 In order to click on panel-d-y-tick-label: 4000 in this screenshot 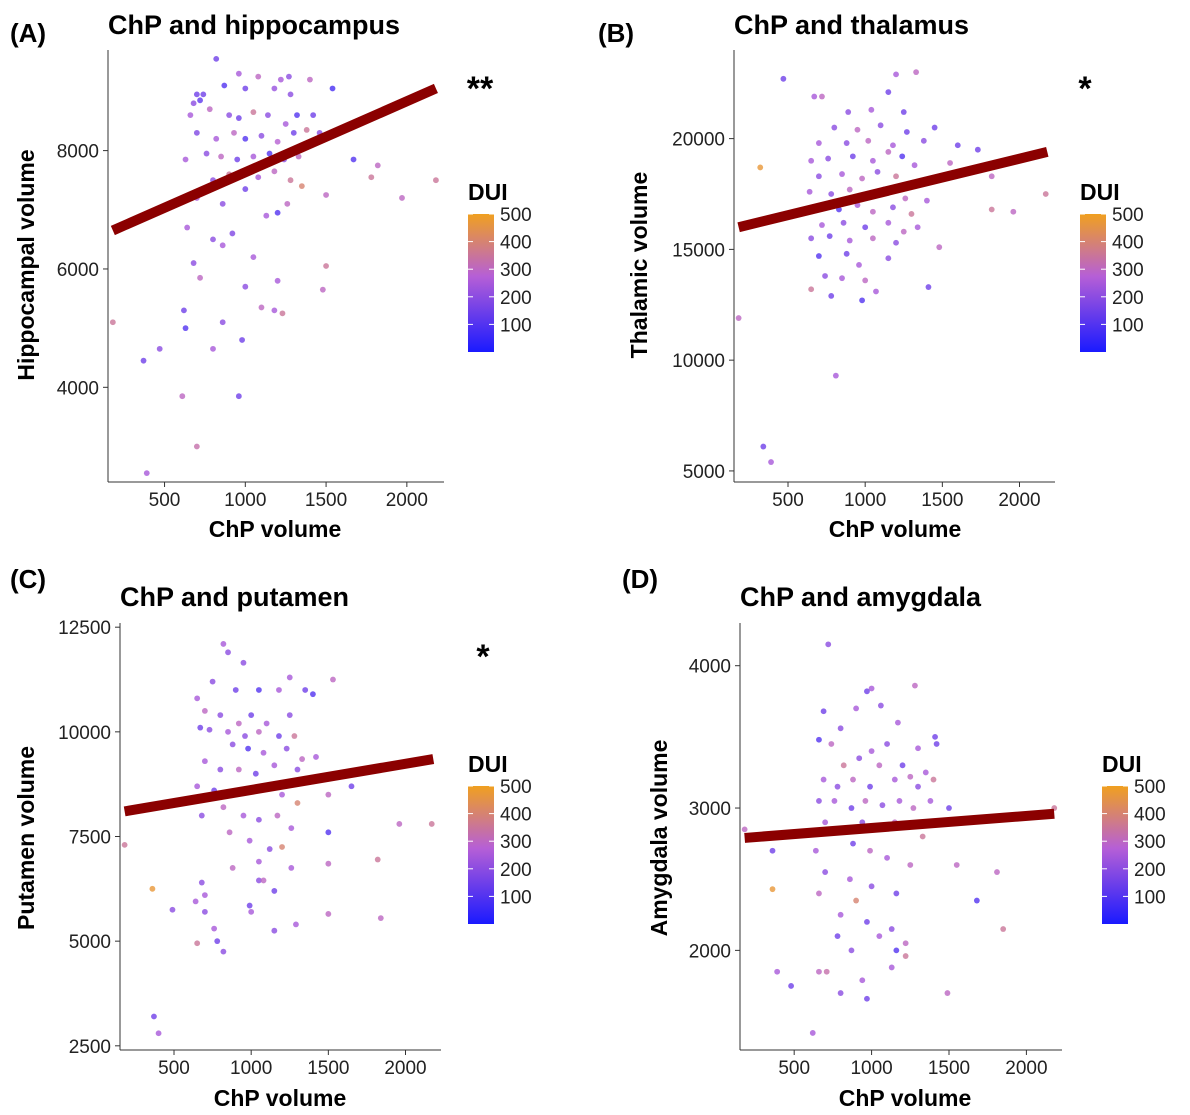, I will do `click(710, 667)`.